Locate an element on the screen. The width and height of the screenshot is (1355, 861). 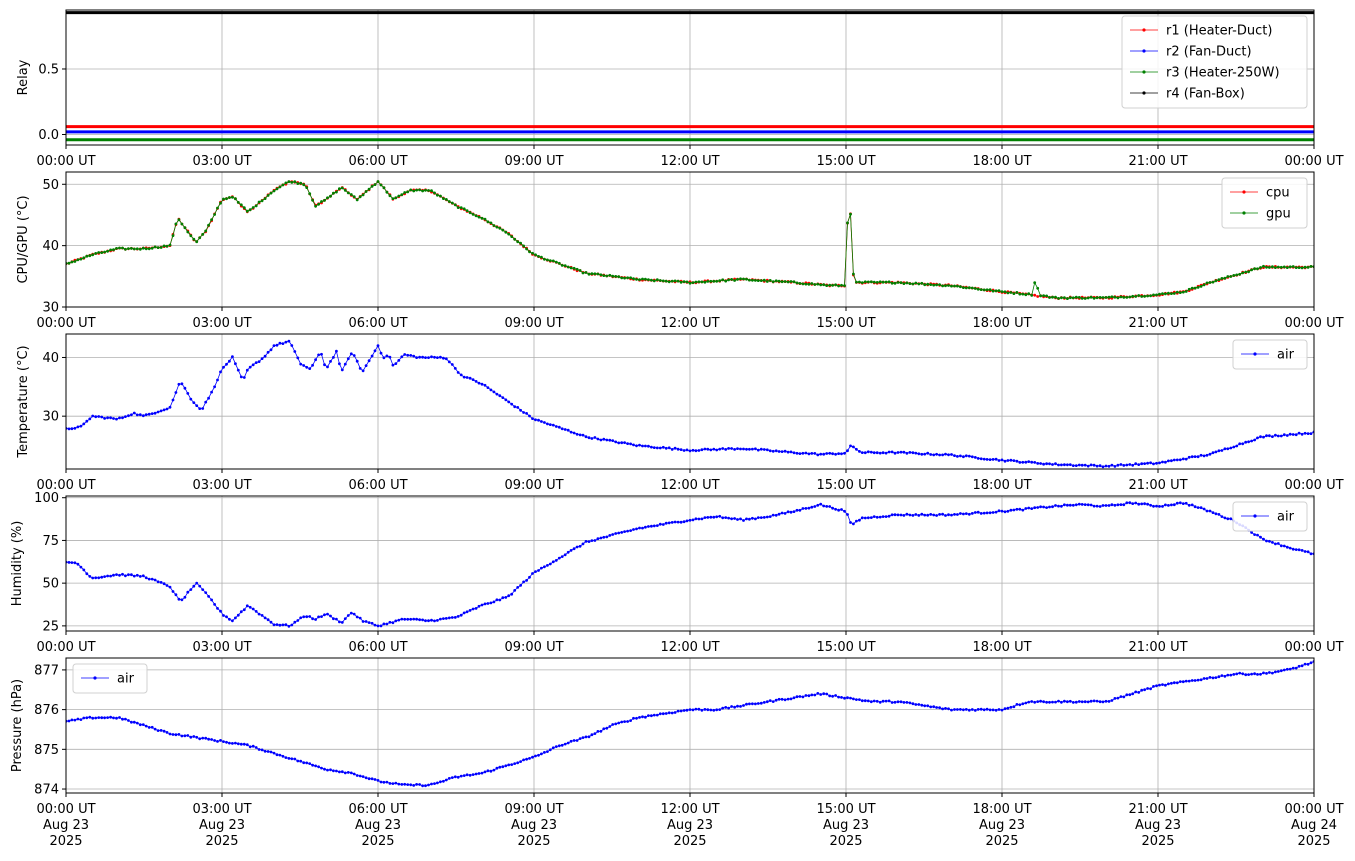
y-tick-label: 40 is located at coordinates (50, 358).